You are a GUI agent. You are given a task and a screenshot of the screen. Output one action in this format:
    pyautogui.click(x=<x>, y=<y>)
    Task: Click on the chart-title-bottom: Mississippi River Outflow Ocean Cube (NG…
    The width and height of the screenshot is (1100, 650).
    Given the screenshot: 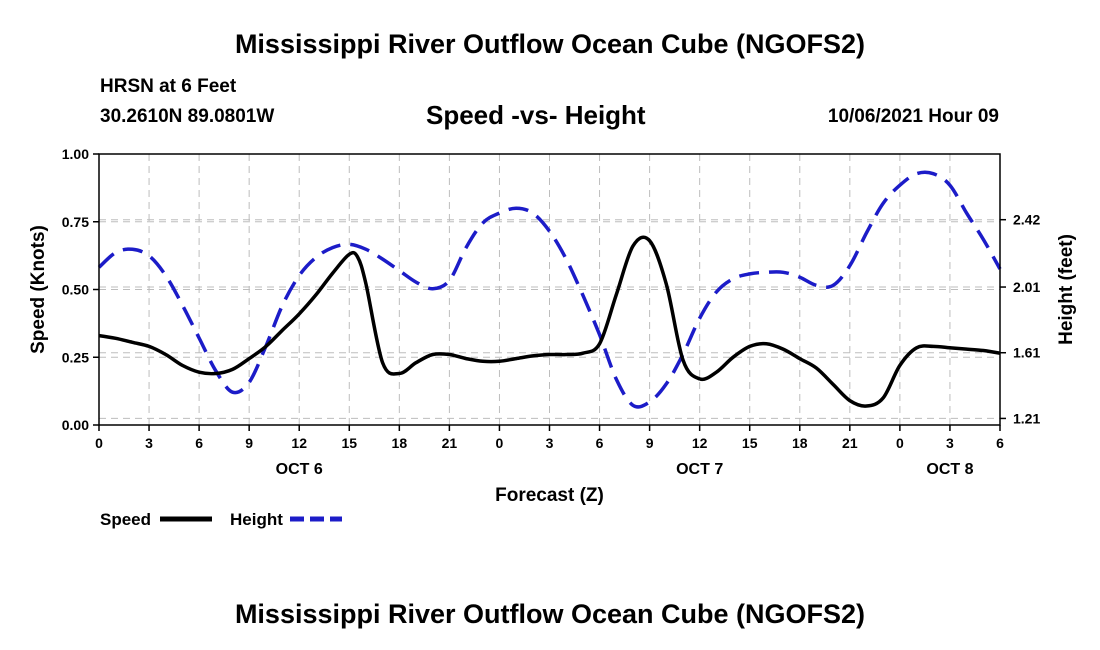 What is the action you would take?
    pyautogui.click(x=550, y=614)
    